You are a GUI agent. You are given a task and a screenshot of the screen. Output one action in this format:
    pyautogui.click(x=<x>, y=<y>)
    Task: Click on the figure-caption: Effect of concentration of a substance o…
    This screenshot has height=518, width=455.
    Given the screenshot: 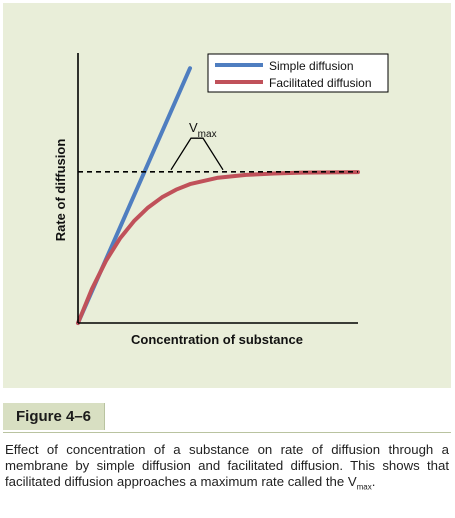 What is the action you would take?
    pyautogui.click(x=227, y=468)
    